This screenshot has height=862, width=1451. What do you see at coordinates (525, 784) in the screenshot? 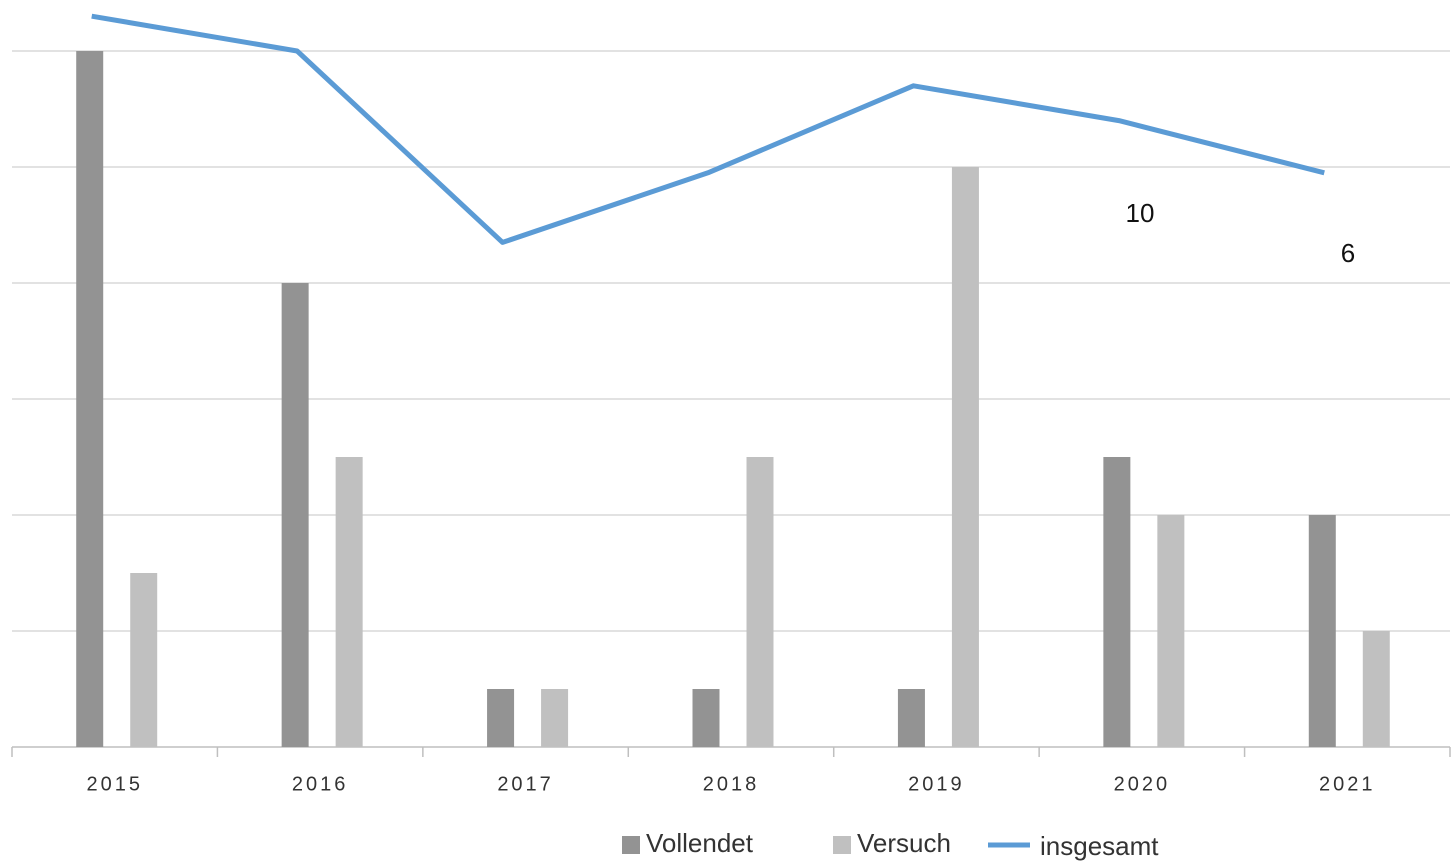
I see `x-tick-label: 2017` at bounding box center [525, 784].